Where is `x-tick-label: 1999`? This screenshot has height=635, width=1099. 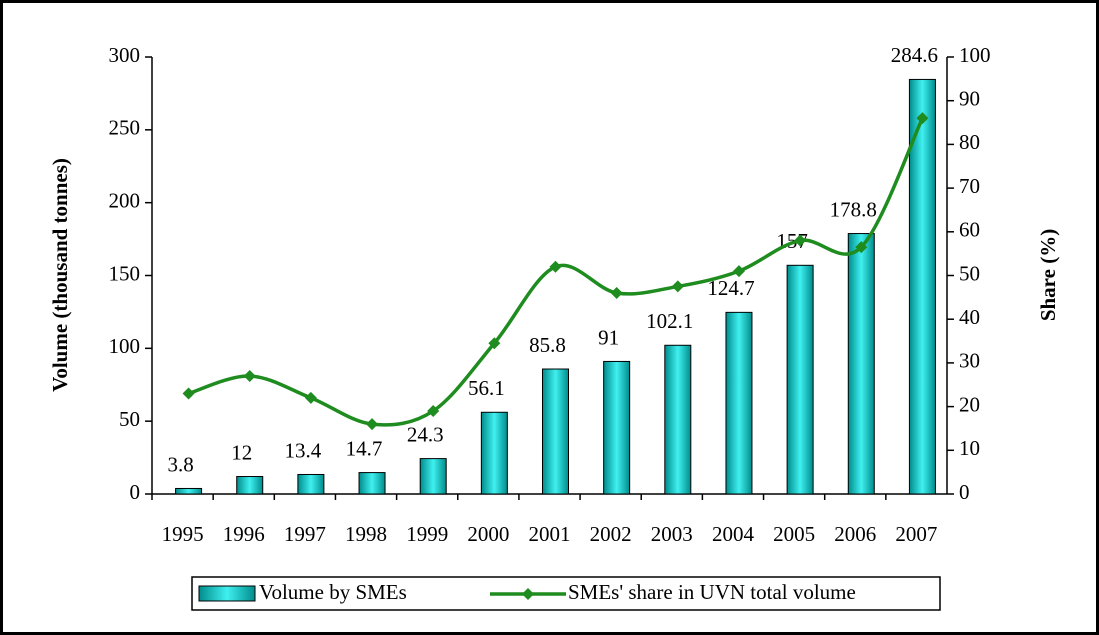
x-tick-label: 1999 is located at coordinates (427, 534).